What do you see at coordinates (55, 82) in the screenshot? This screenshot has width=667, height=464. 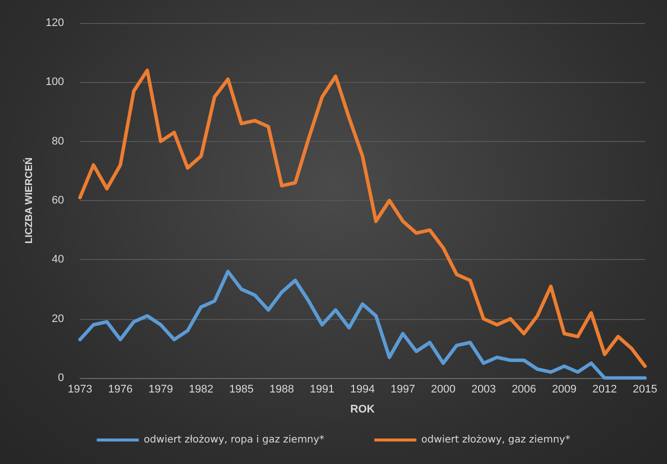 I see `y-tick-label: 100` at bounding box center [55, 82].